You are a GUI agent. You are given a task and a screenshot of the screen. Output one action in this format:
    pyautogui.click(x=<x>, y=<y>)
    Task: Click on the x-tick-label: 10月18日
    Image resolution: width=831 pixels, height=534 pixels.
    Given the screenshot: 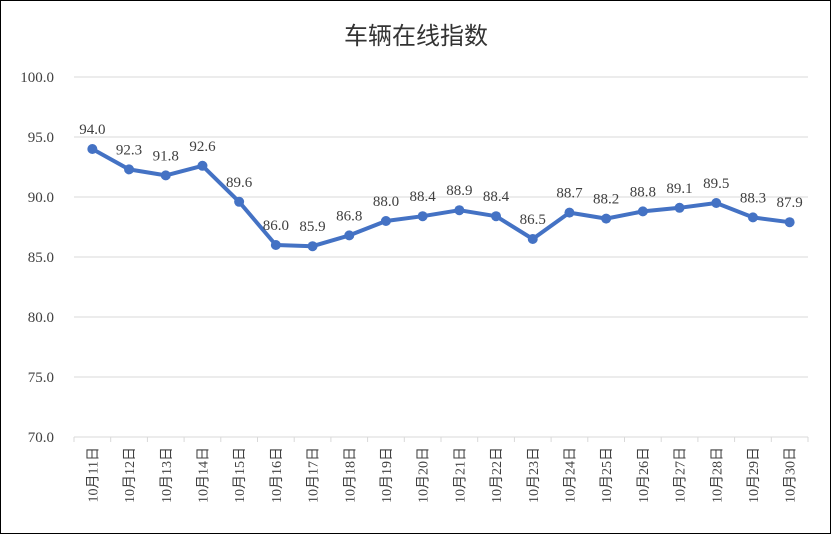 What is the action you would take?
    pyautogui.click(x=350, y=475)
    